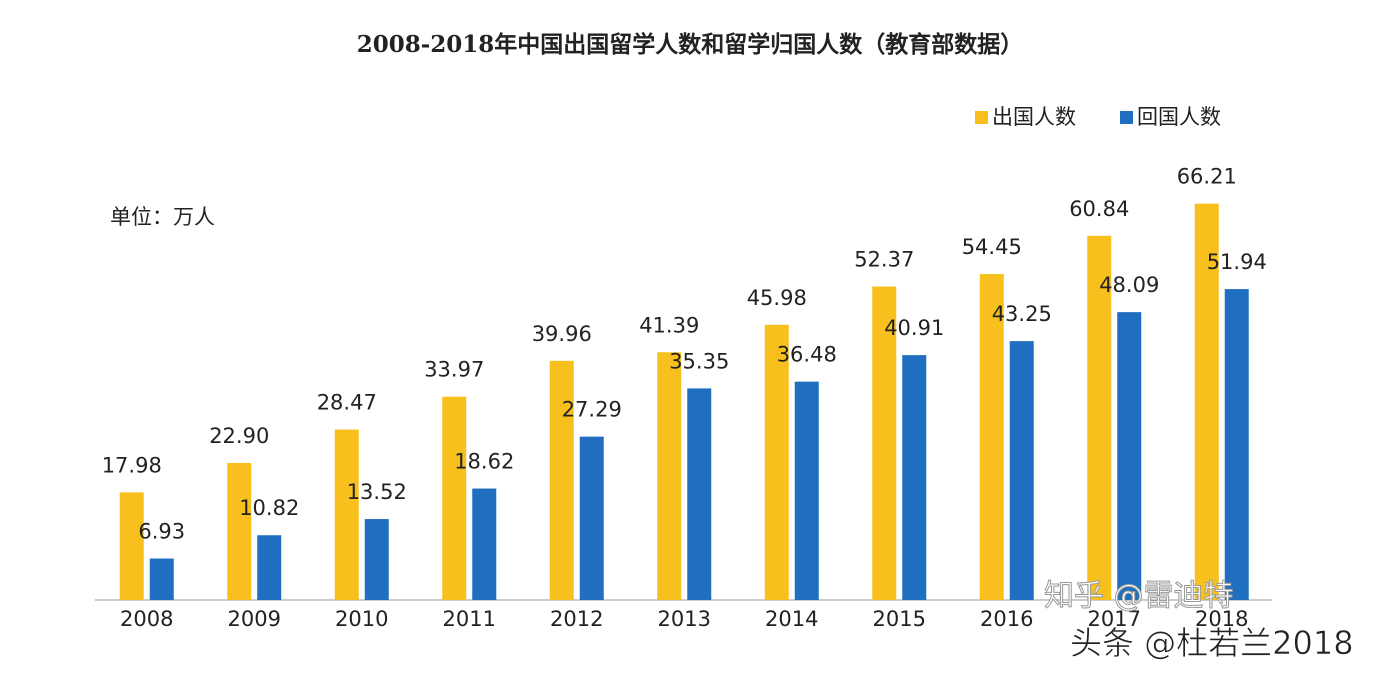 Image resolution: width=1390 pixels, height=682 pixels. I want to click on unit-label: 单位：万人, so click(162, 217).